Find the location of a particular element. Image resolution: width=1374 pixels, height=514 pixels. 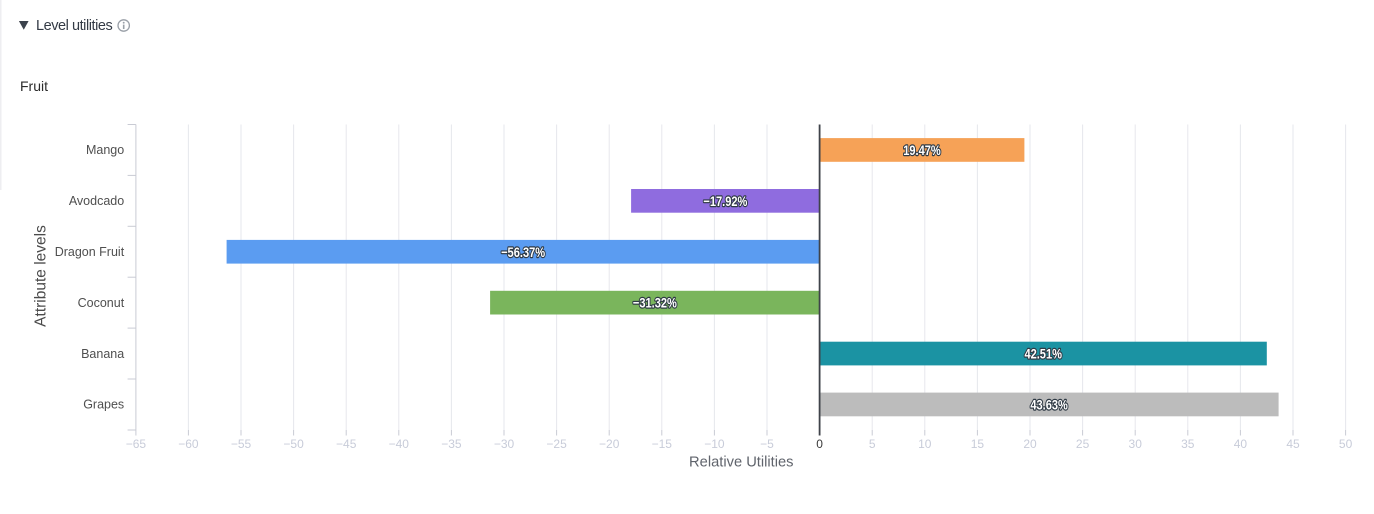

svg-text: −50 is located at coordinates (293, 444).